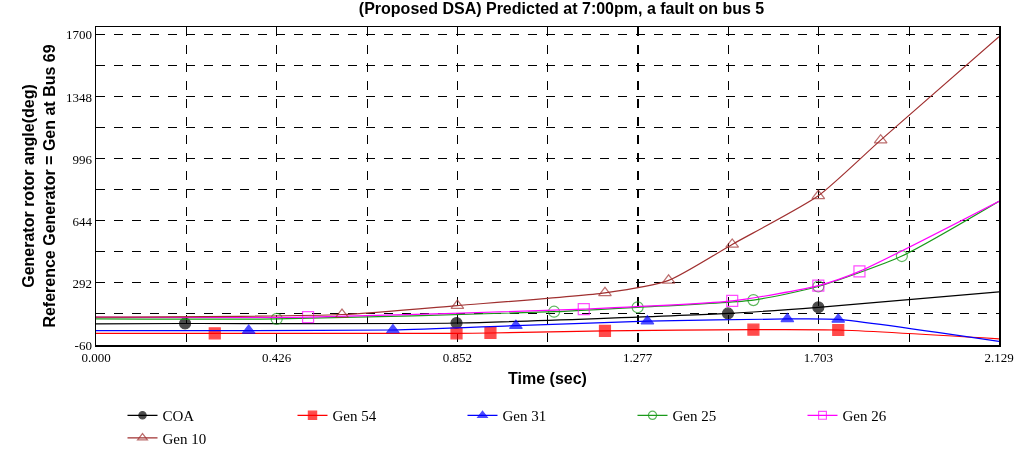 Image resolution: width=1021 pixels, height=466 pixels. I want to click on y-tick-label: 292, so click(82, 283).